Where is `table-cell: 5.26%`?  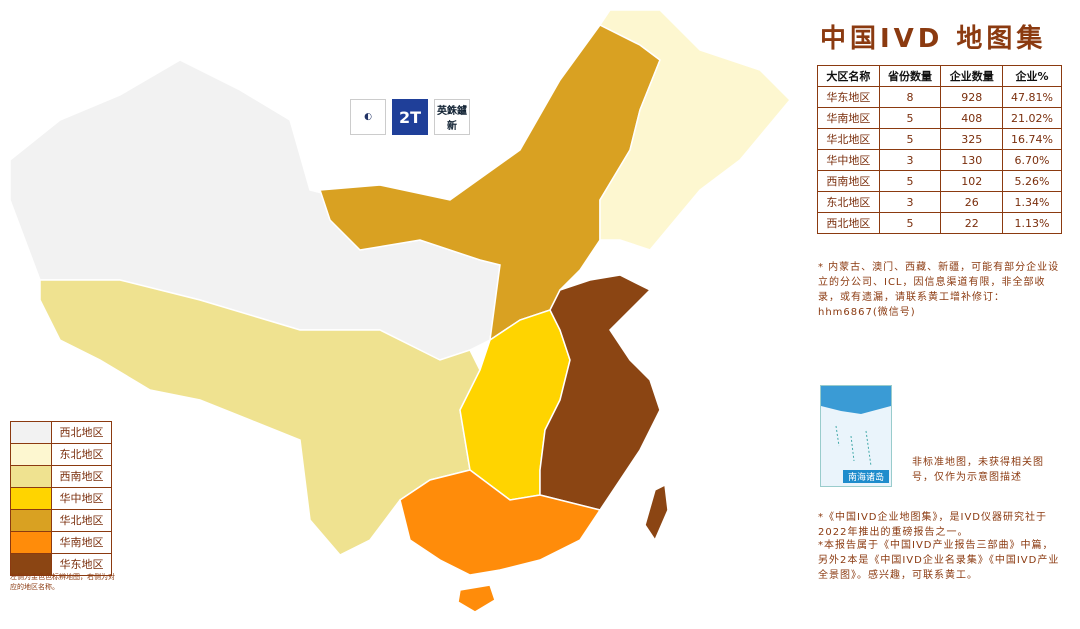 table-cell: 5.26% is located at coordinates (1032, 181).